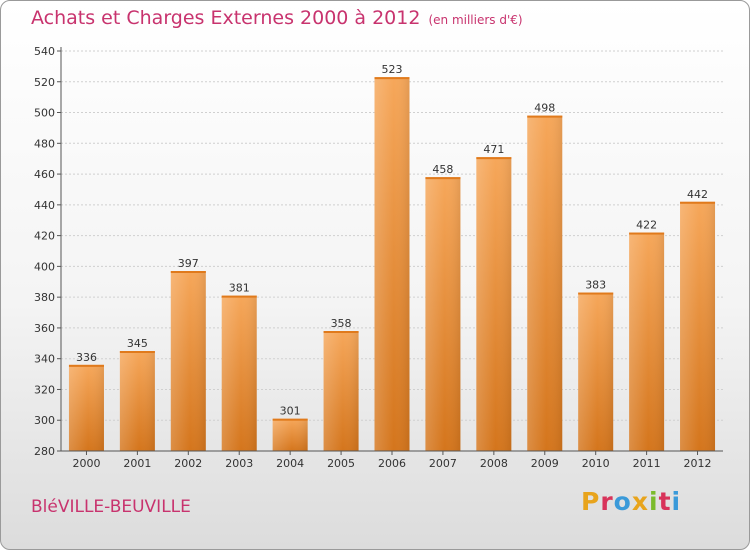 Image resolution: width=750 pixels, height=550 pixels. I want to click on bar-cap-2011, so click(647, 233).